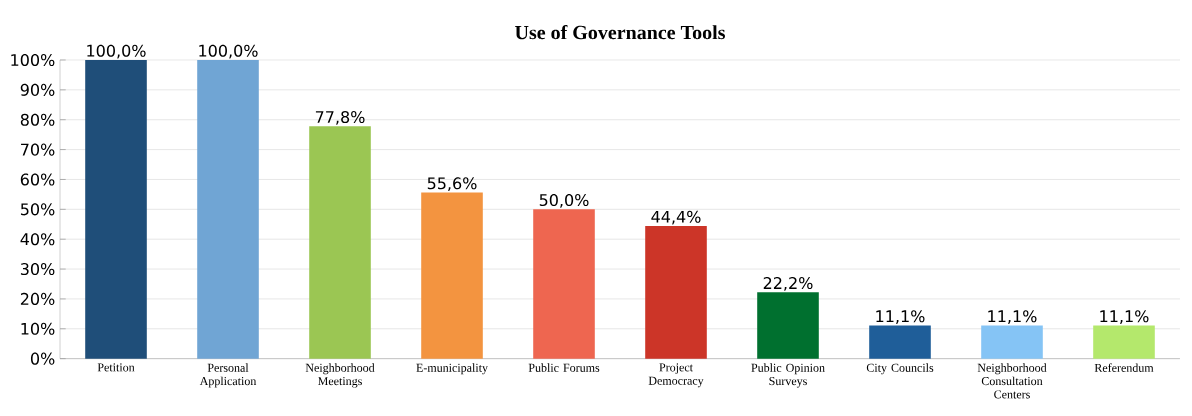 This screenshot has height=416, width=1192. Describe the element at coordinates (228, 375) in the screenshot. I see `x-tick-label: Personal Application` at that location.